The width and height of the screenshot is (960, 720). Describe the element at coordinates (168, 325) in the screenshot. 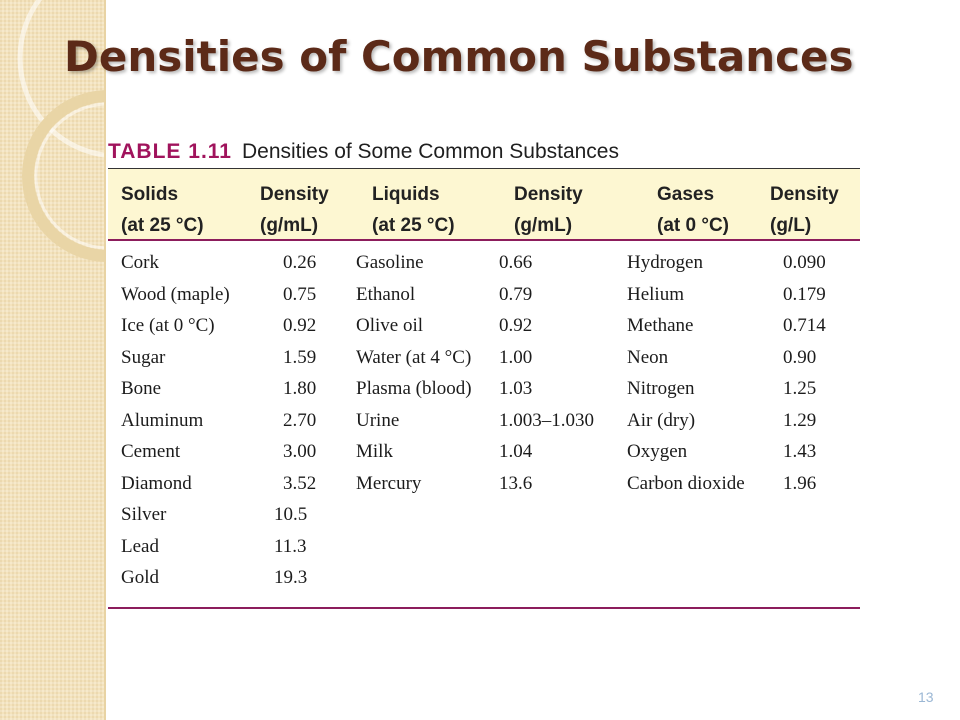

I see `solid-name: Ice (at 0 °C)` at that location.